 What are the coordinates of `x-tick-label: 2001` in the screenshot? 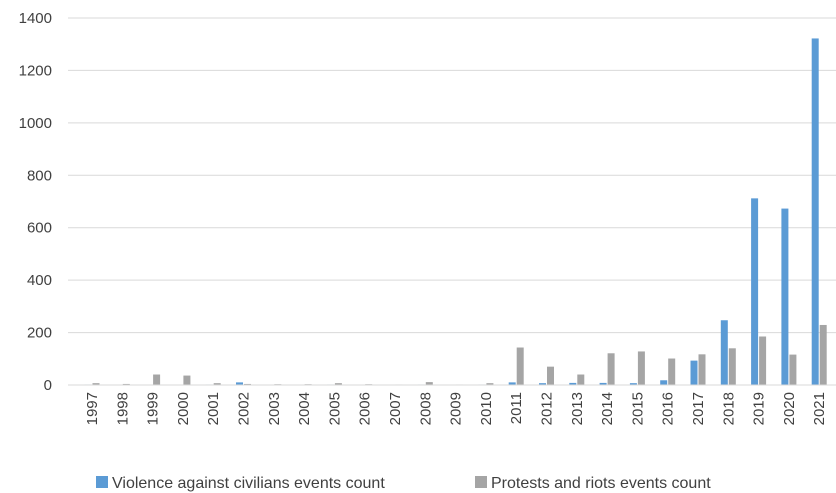 It's located at (213, 408).